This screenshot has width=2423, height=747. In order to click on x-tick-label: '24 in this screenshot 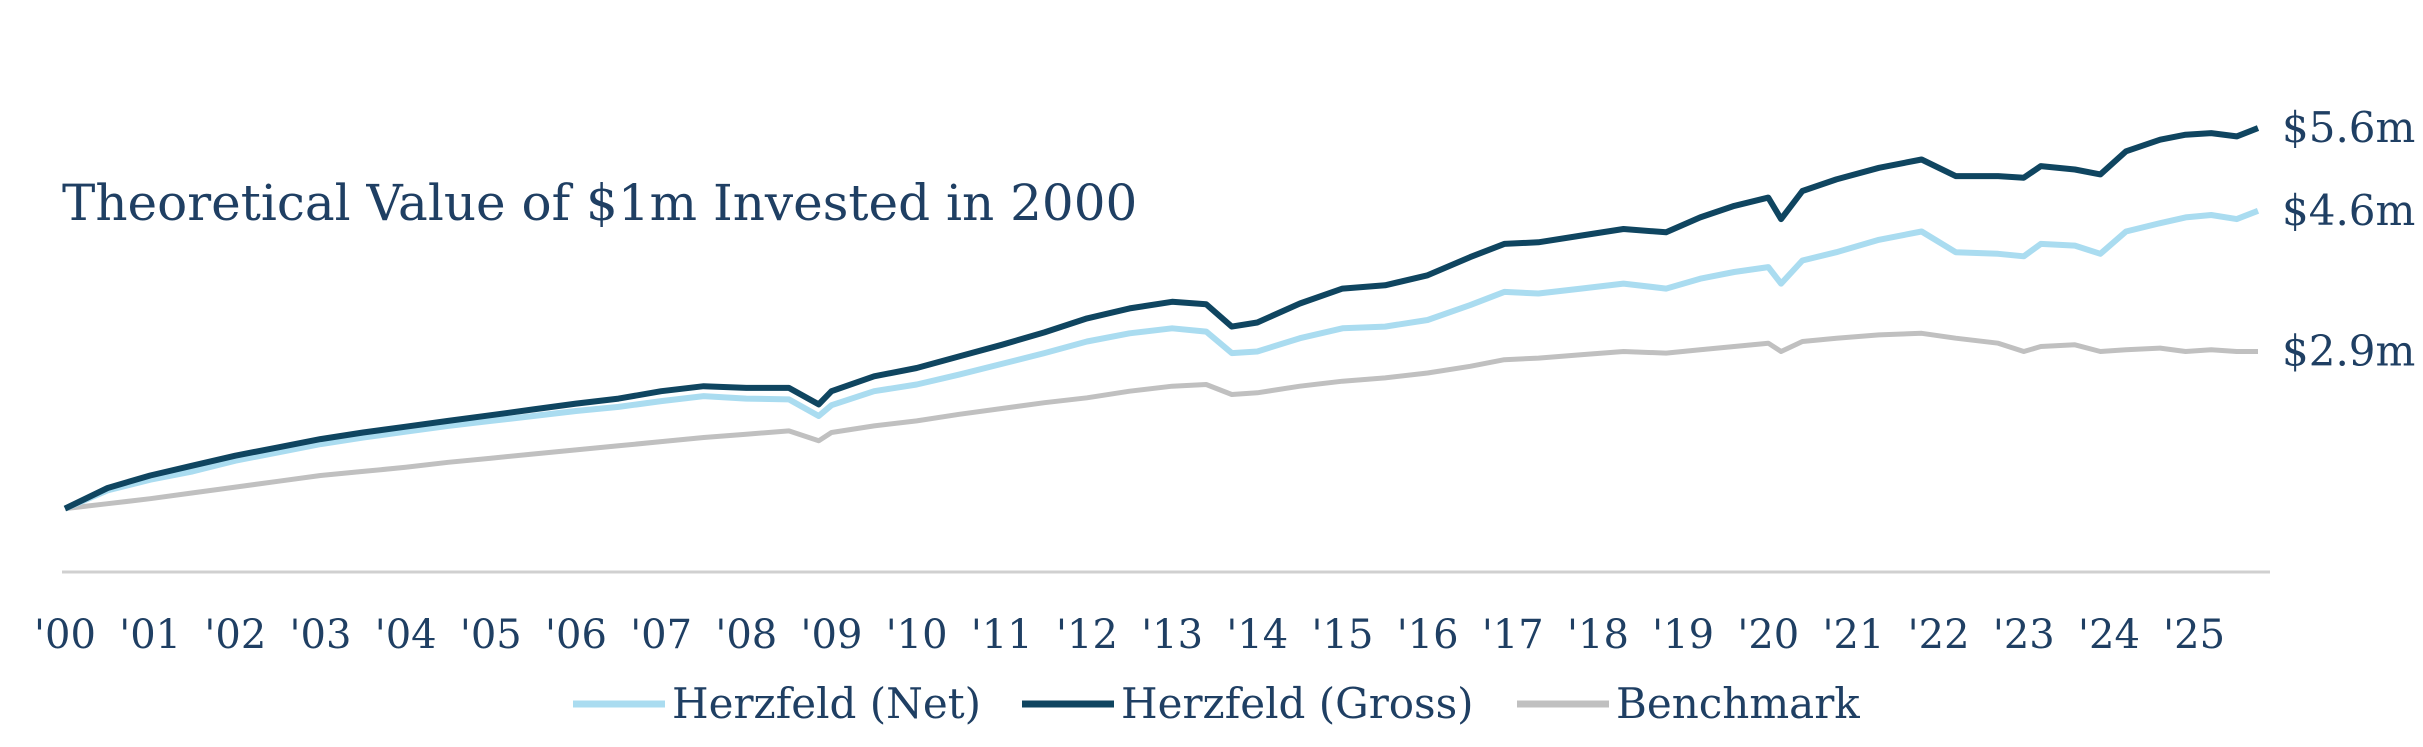, I will do `click(2109, 635)`.